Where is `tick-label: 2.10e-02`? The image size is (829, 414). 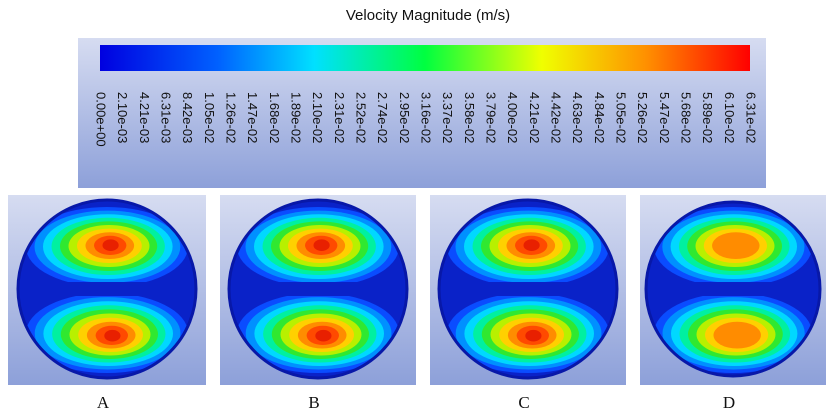 tick-label: 2.10e-02 is located at coordinates (317, 117).